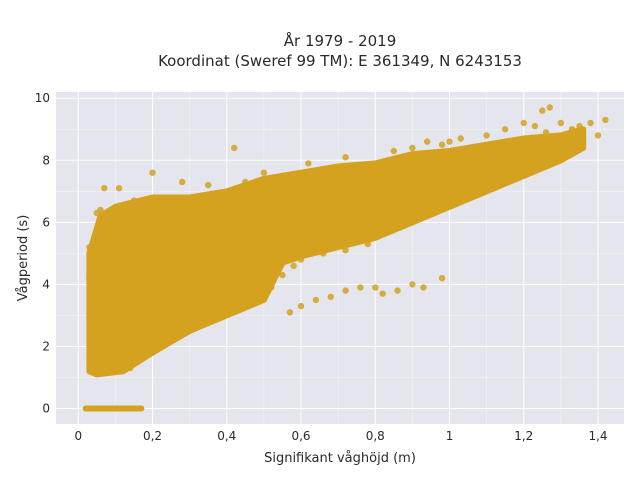 This screenshot has width=640, height=480. Describe the element at coordinates (375, 436) in the screenshot. I see `x-tick-label-4: 0,8` at that location.